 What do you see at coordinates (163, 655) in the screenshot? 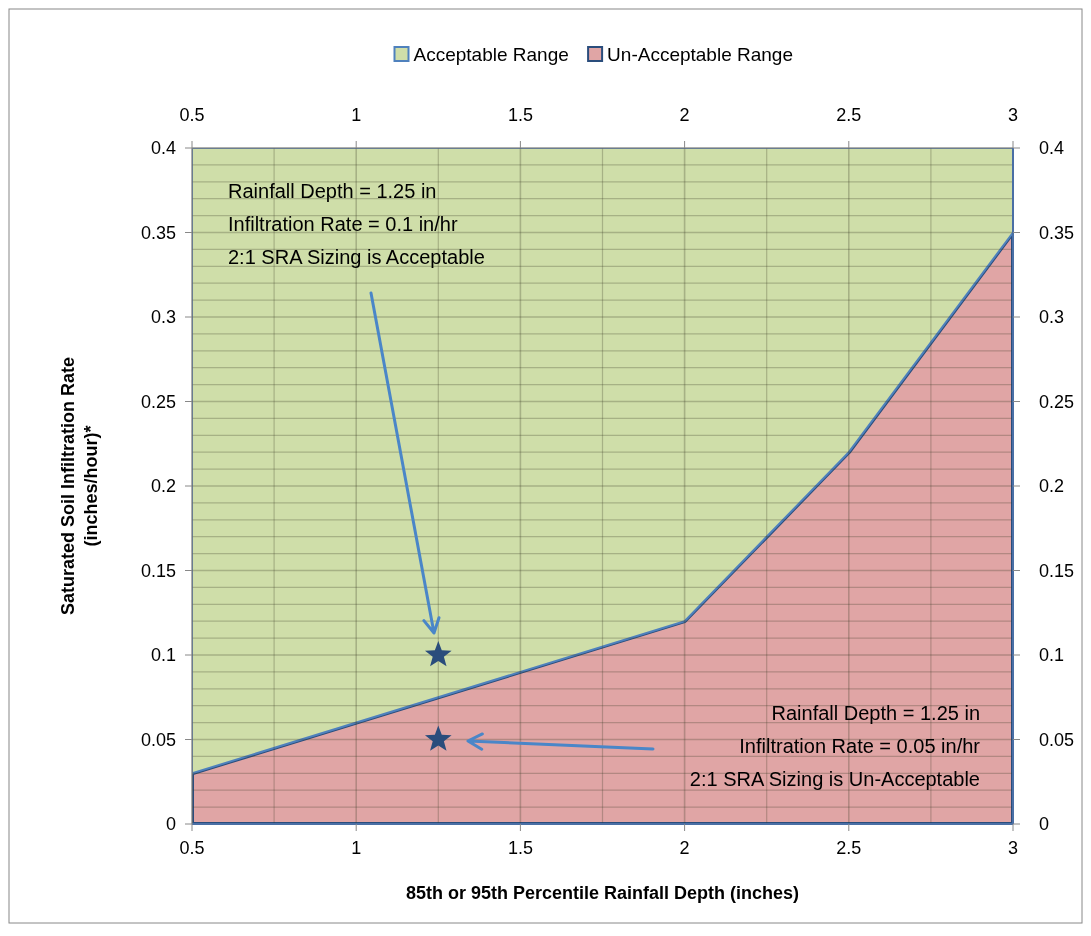
I see `y-tick-label: 0.1` at bounding box center [163, 655].